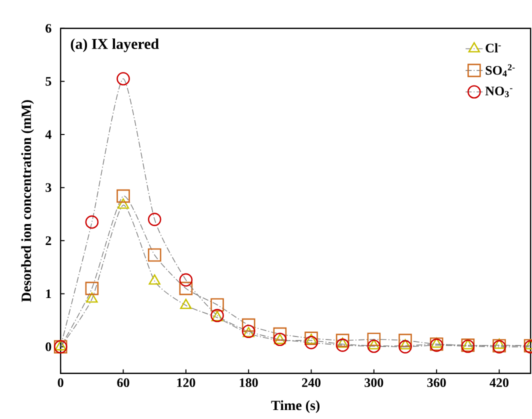 The image size is (532, 419). Describe the element at coordinates (49, 28) in the screenshot. I see `y-tick-label: 6` at that location.